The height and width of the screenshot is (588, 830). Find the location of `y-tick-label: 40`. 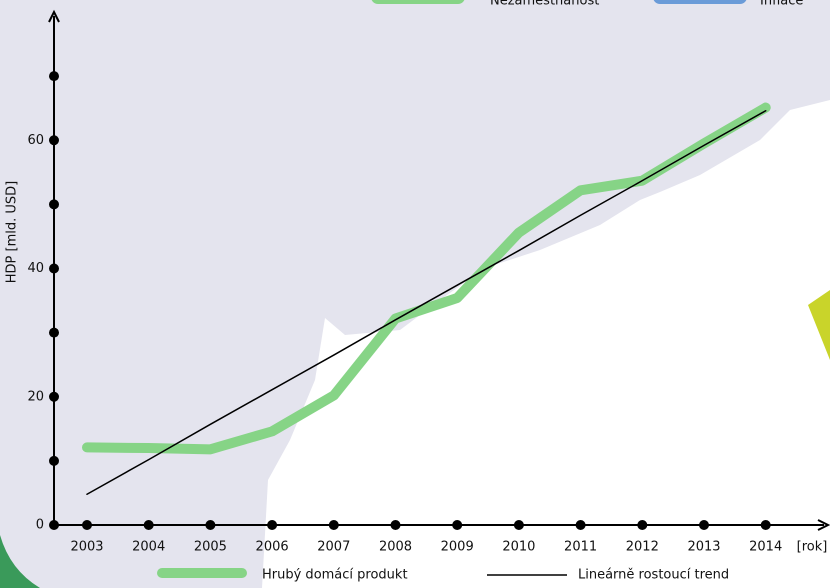

y-tick-label: 40 is located at coordinates (35, 268).